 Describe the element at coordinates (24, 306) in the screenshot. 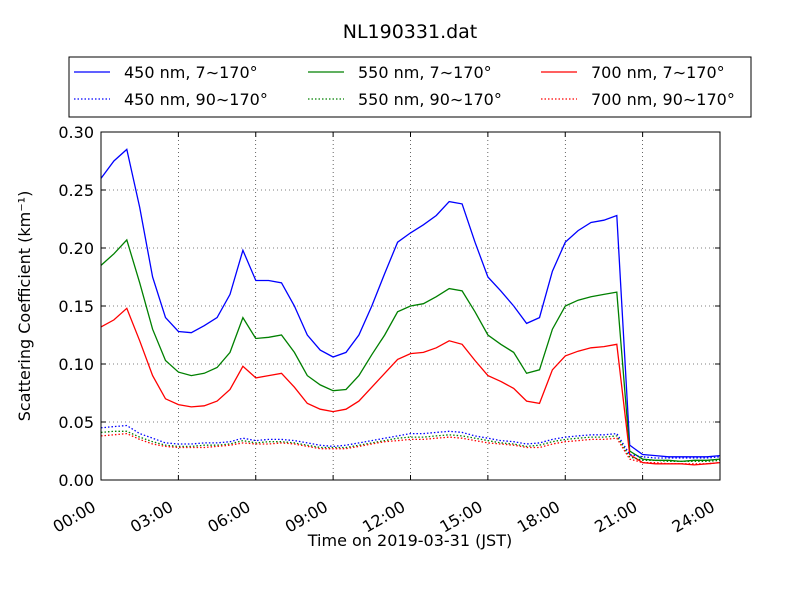

I see `y-axis-label: Scattering Coefficient (km⁻¹)` at that location.